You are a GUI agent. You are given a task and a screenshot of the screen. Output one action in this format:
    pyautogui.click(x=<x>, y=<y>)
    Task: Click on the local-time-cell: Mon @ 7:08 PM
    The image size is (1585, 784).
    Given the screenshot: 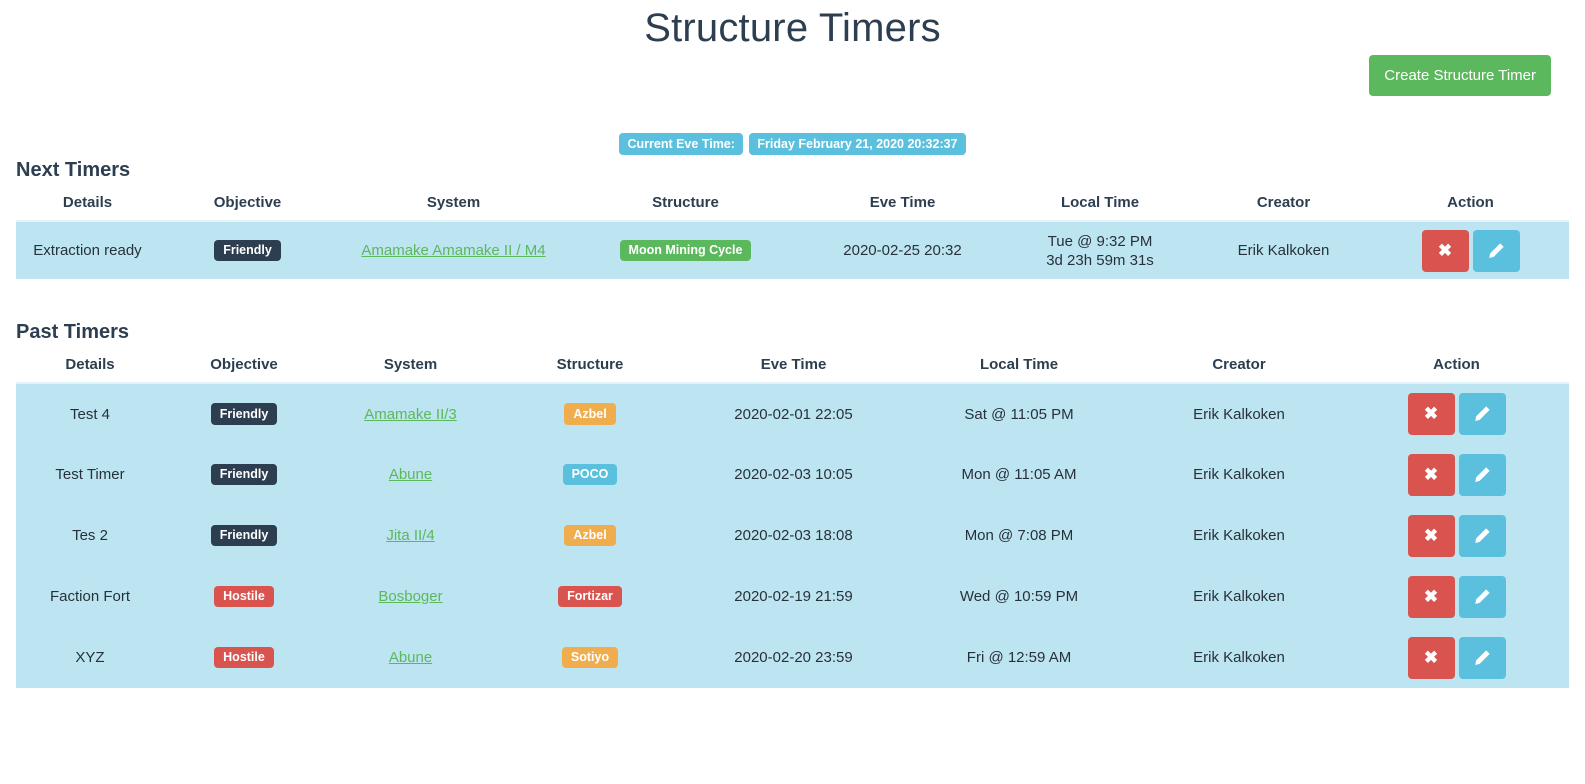 What is the action you would take?
    pyautogui.click(x=1019, y=535)
    